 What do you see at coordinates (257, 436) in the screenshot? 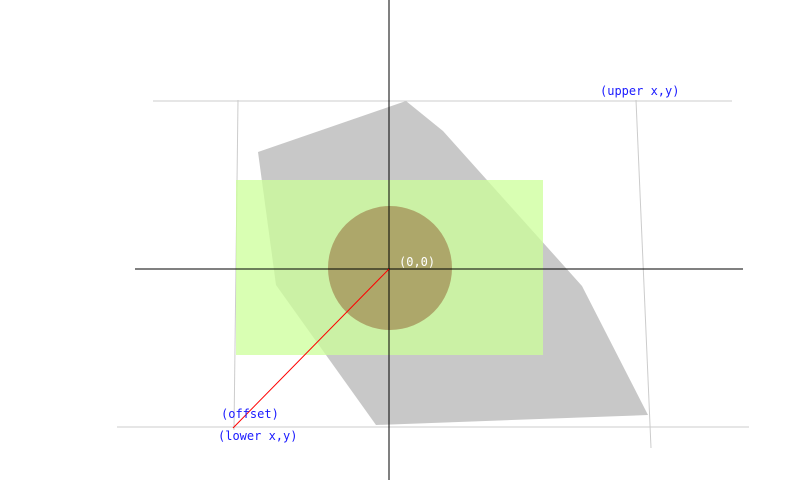
I see `lower-xy-label: (lower x,y)` at bounding box center [257, 436].